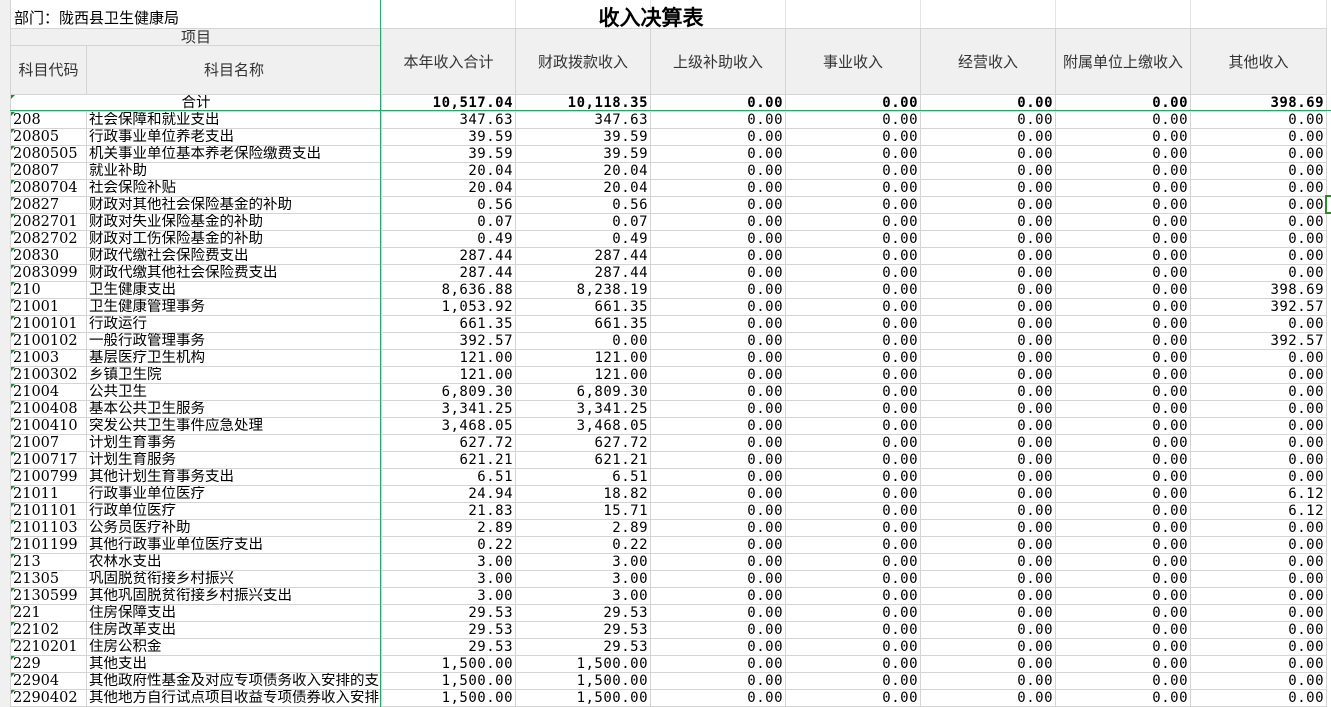  I want to click on subject-code-cell: 208, so click(48, 120).